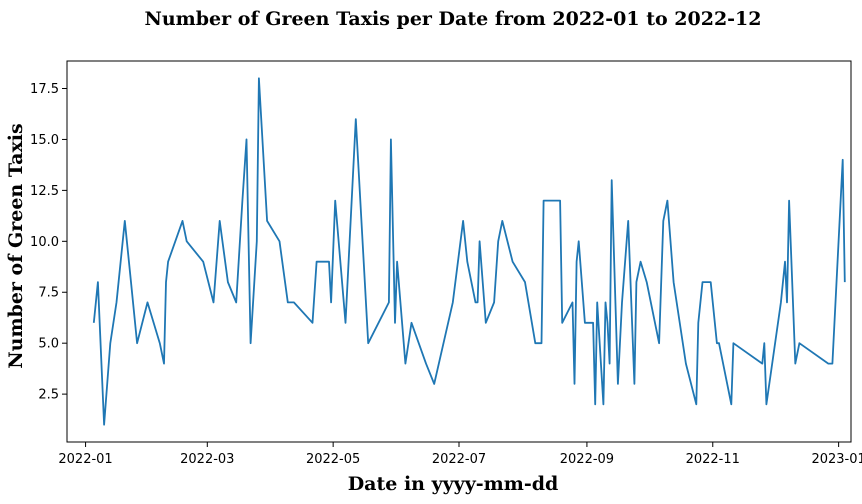 The height and width of the screenshot is (504, 862). Describe the element at coordinates (44, 140) in the screenshot. I see `y-tick-label: 15.0` at that location.